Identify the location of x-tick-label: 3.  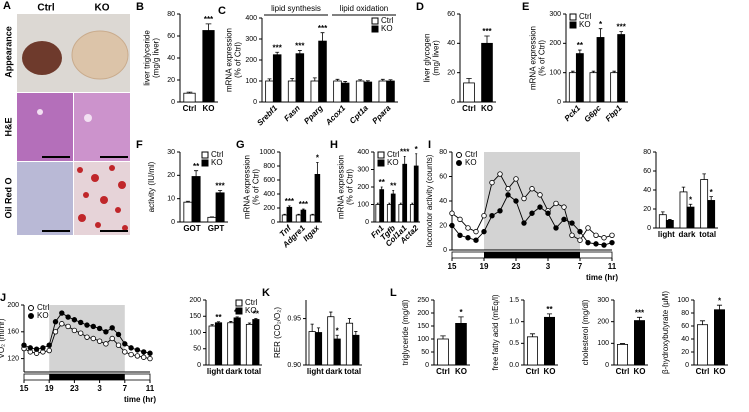
(548, 266).